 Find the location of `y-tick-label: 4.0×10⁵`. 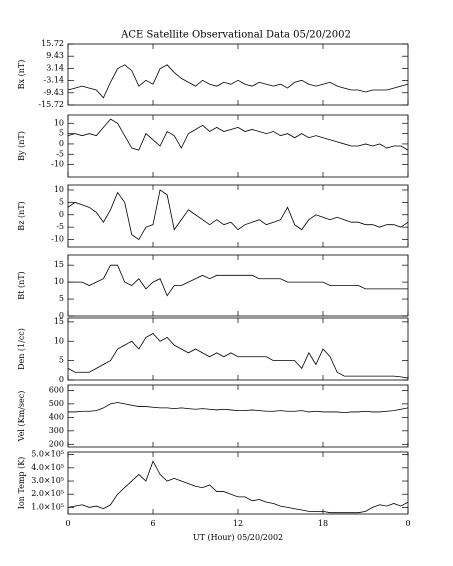

y-tick-label: 4.0×10⁵ is located at coordinates (47, 467).